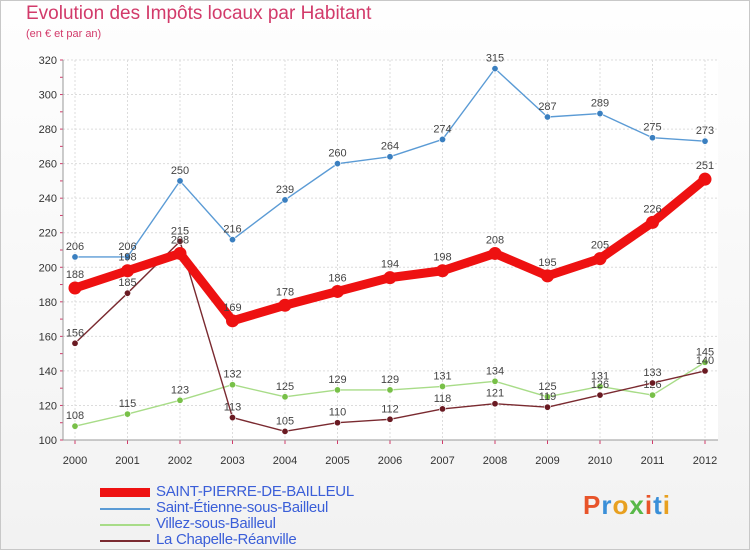 This screenshot has height=550, width=750. Describe the element at coordinates (705, 131) in the screenshot. I see `data-label: 273` at that location.